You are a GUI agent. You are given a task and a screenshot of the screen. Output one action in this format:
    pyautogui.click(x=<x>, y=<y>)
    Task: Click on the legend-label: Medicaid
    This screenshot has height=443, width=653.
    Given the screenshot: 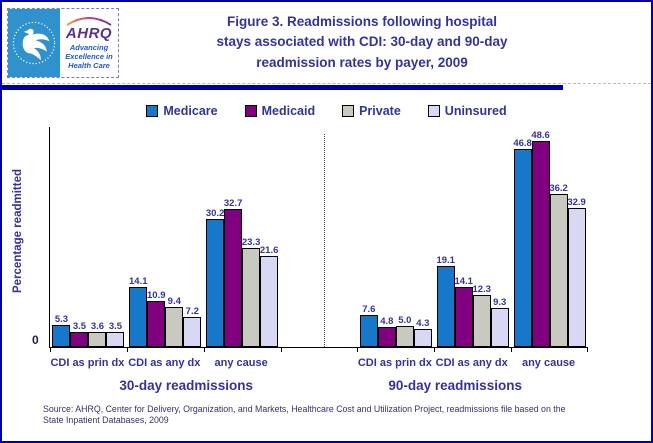 What is the action you would take?
    pyautogui.click(x=288, y=110)
    